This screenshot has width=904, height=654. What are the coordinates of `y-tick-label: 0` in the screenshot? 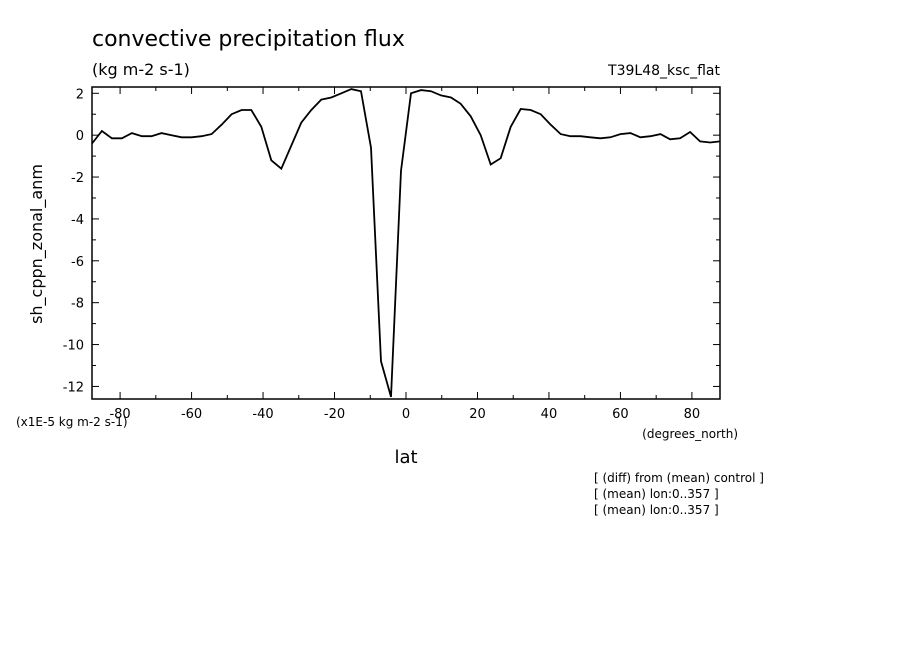 It's located at (80, 136).